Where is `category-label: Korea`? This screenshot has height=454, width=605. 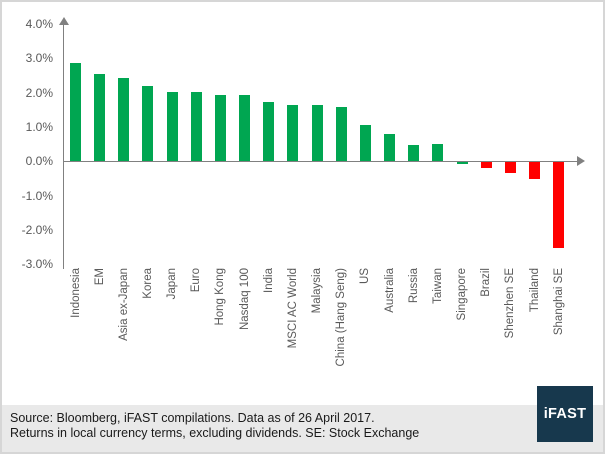
category-label: Korea is located at coordinates (147, 283).